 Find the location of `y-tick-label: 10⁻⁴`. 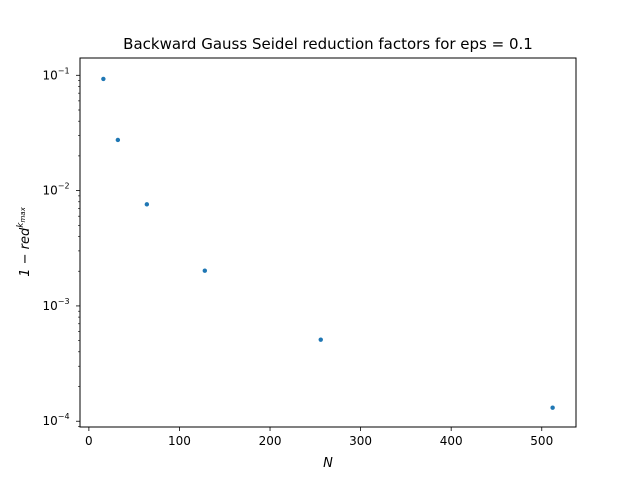

y-tick-label: 10⁻⁴ is located at coordinates (55, 420).